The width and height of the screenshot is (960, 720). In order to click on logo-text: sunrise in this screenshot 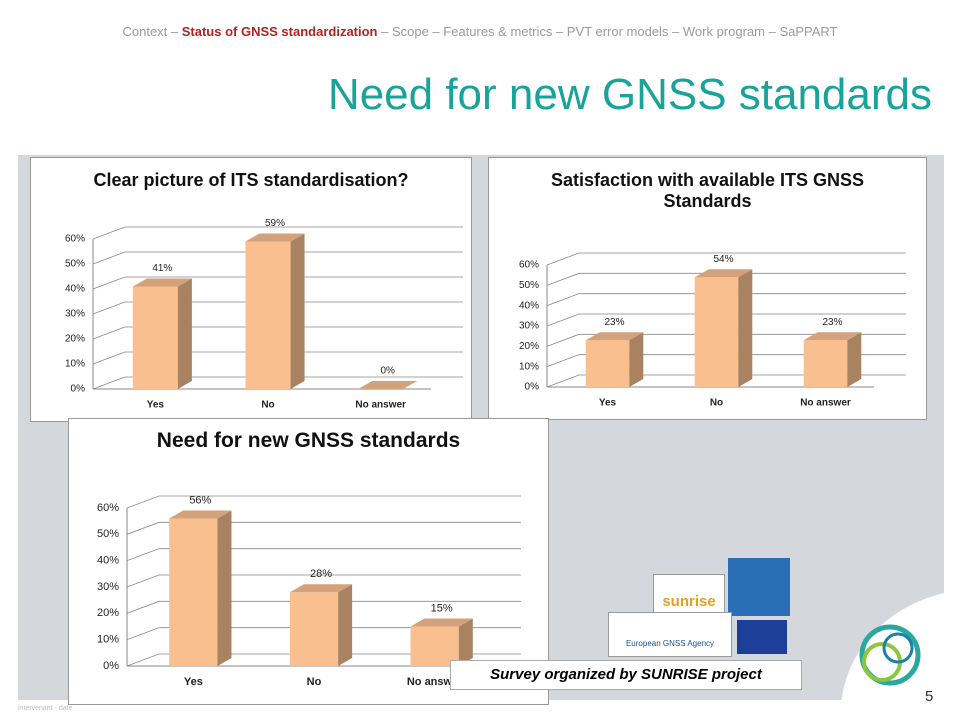, I will do `click(689, 601)`.